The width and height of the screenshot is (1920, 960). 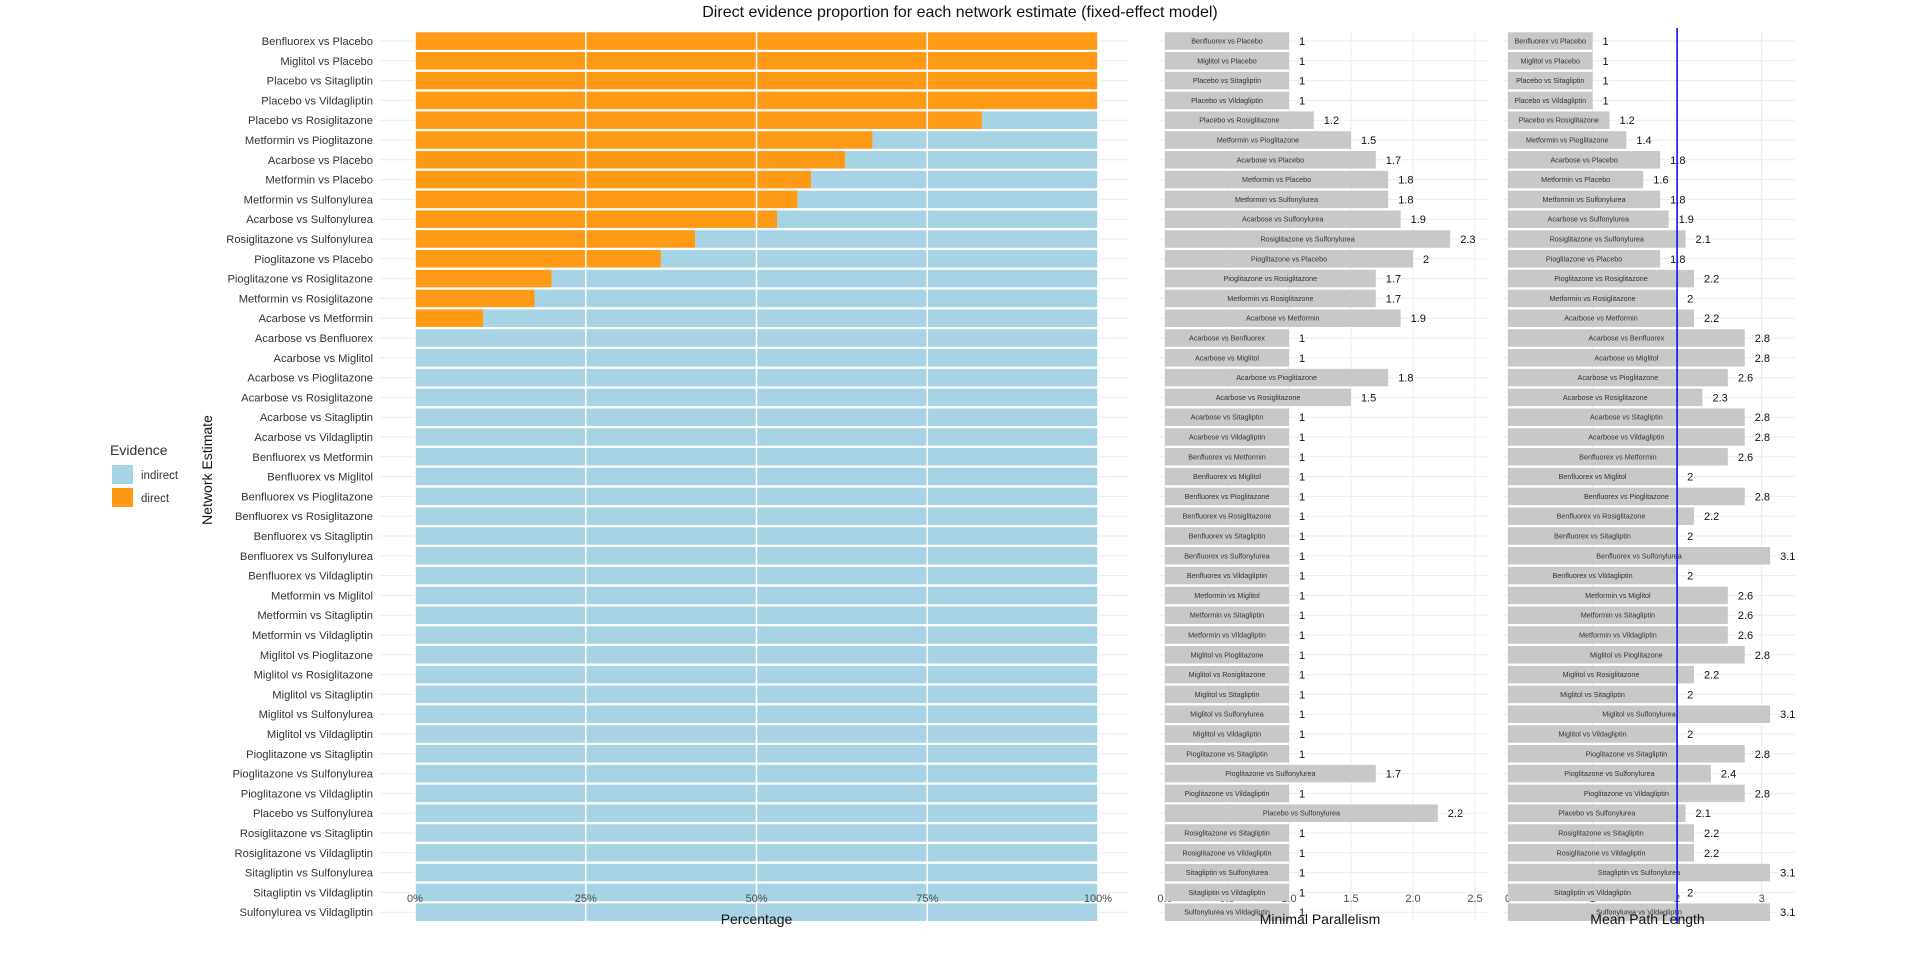 What do you see at coordinates (1550, 80) in the screenshot?
I see `bar-mean-path-length-placebo-vs-sitagliptin` at bounding box center [1550, 80].